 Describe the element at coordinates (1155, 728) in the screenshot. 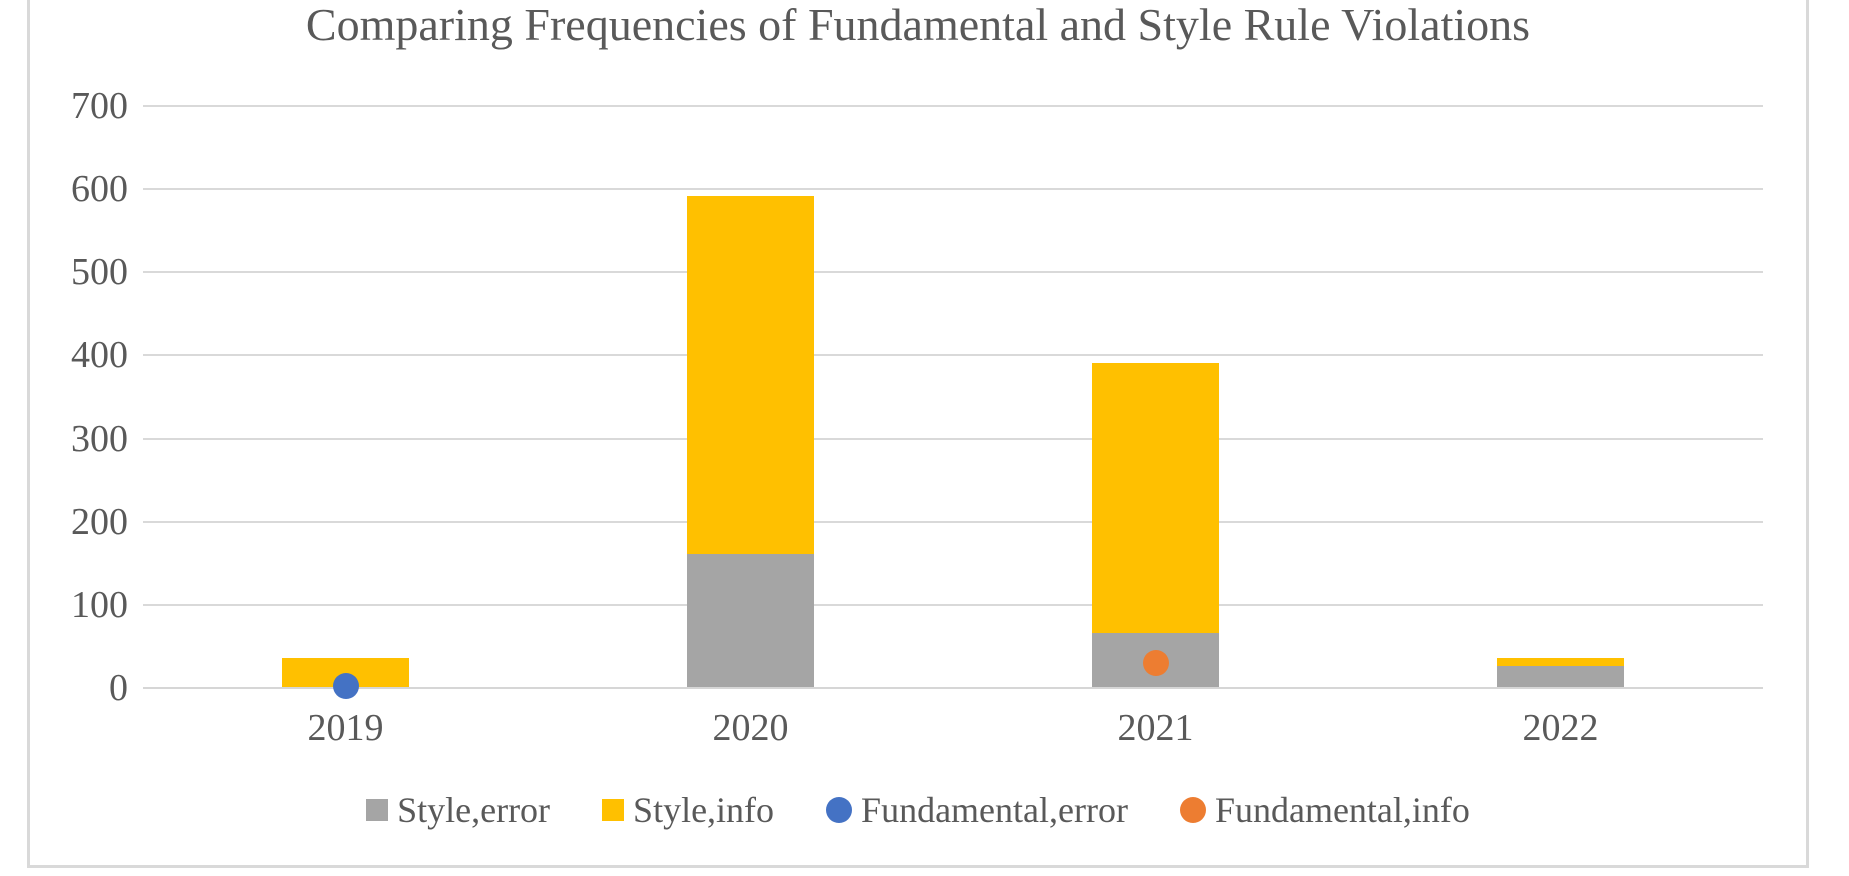

I see `x-axis-label: 2021` at that location.